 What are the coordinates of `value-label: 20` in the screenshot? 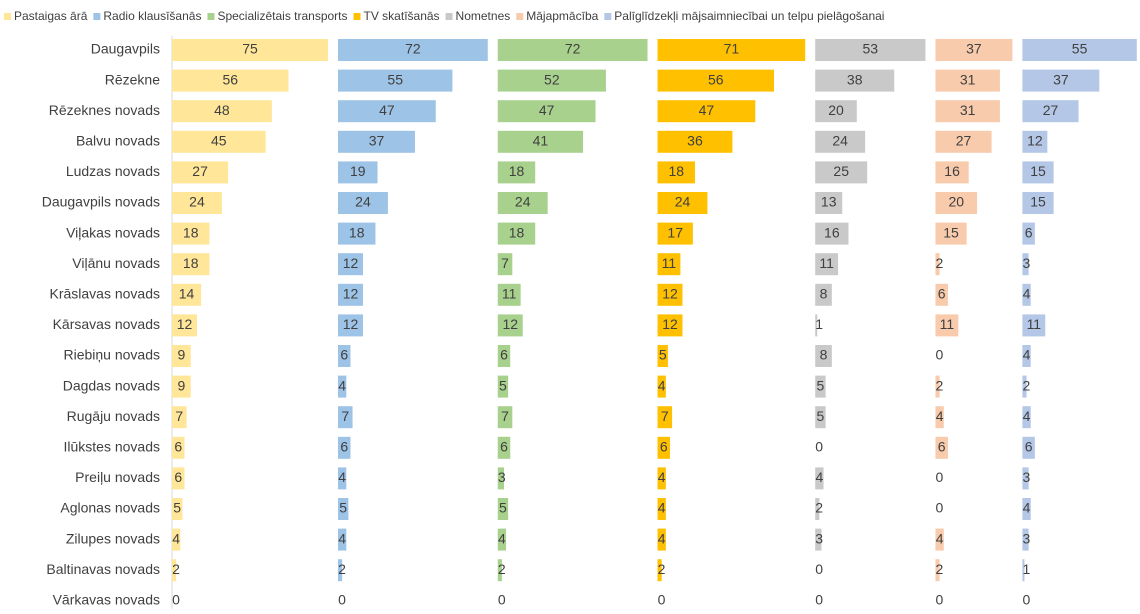 It's located at (956, 202).